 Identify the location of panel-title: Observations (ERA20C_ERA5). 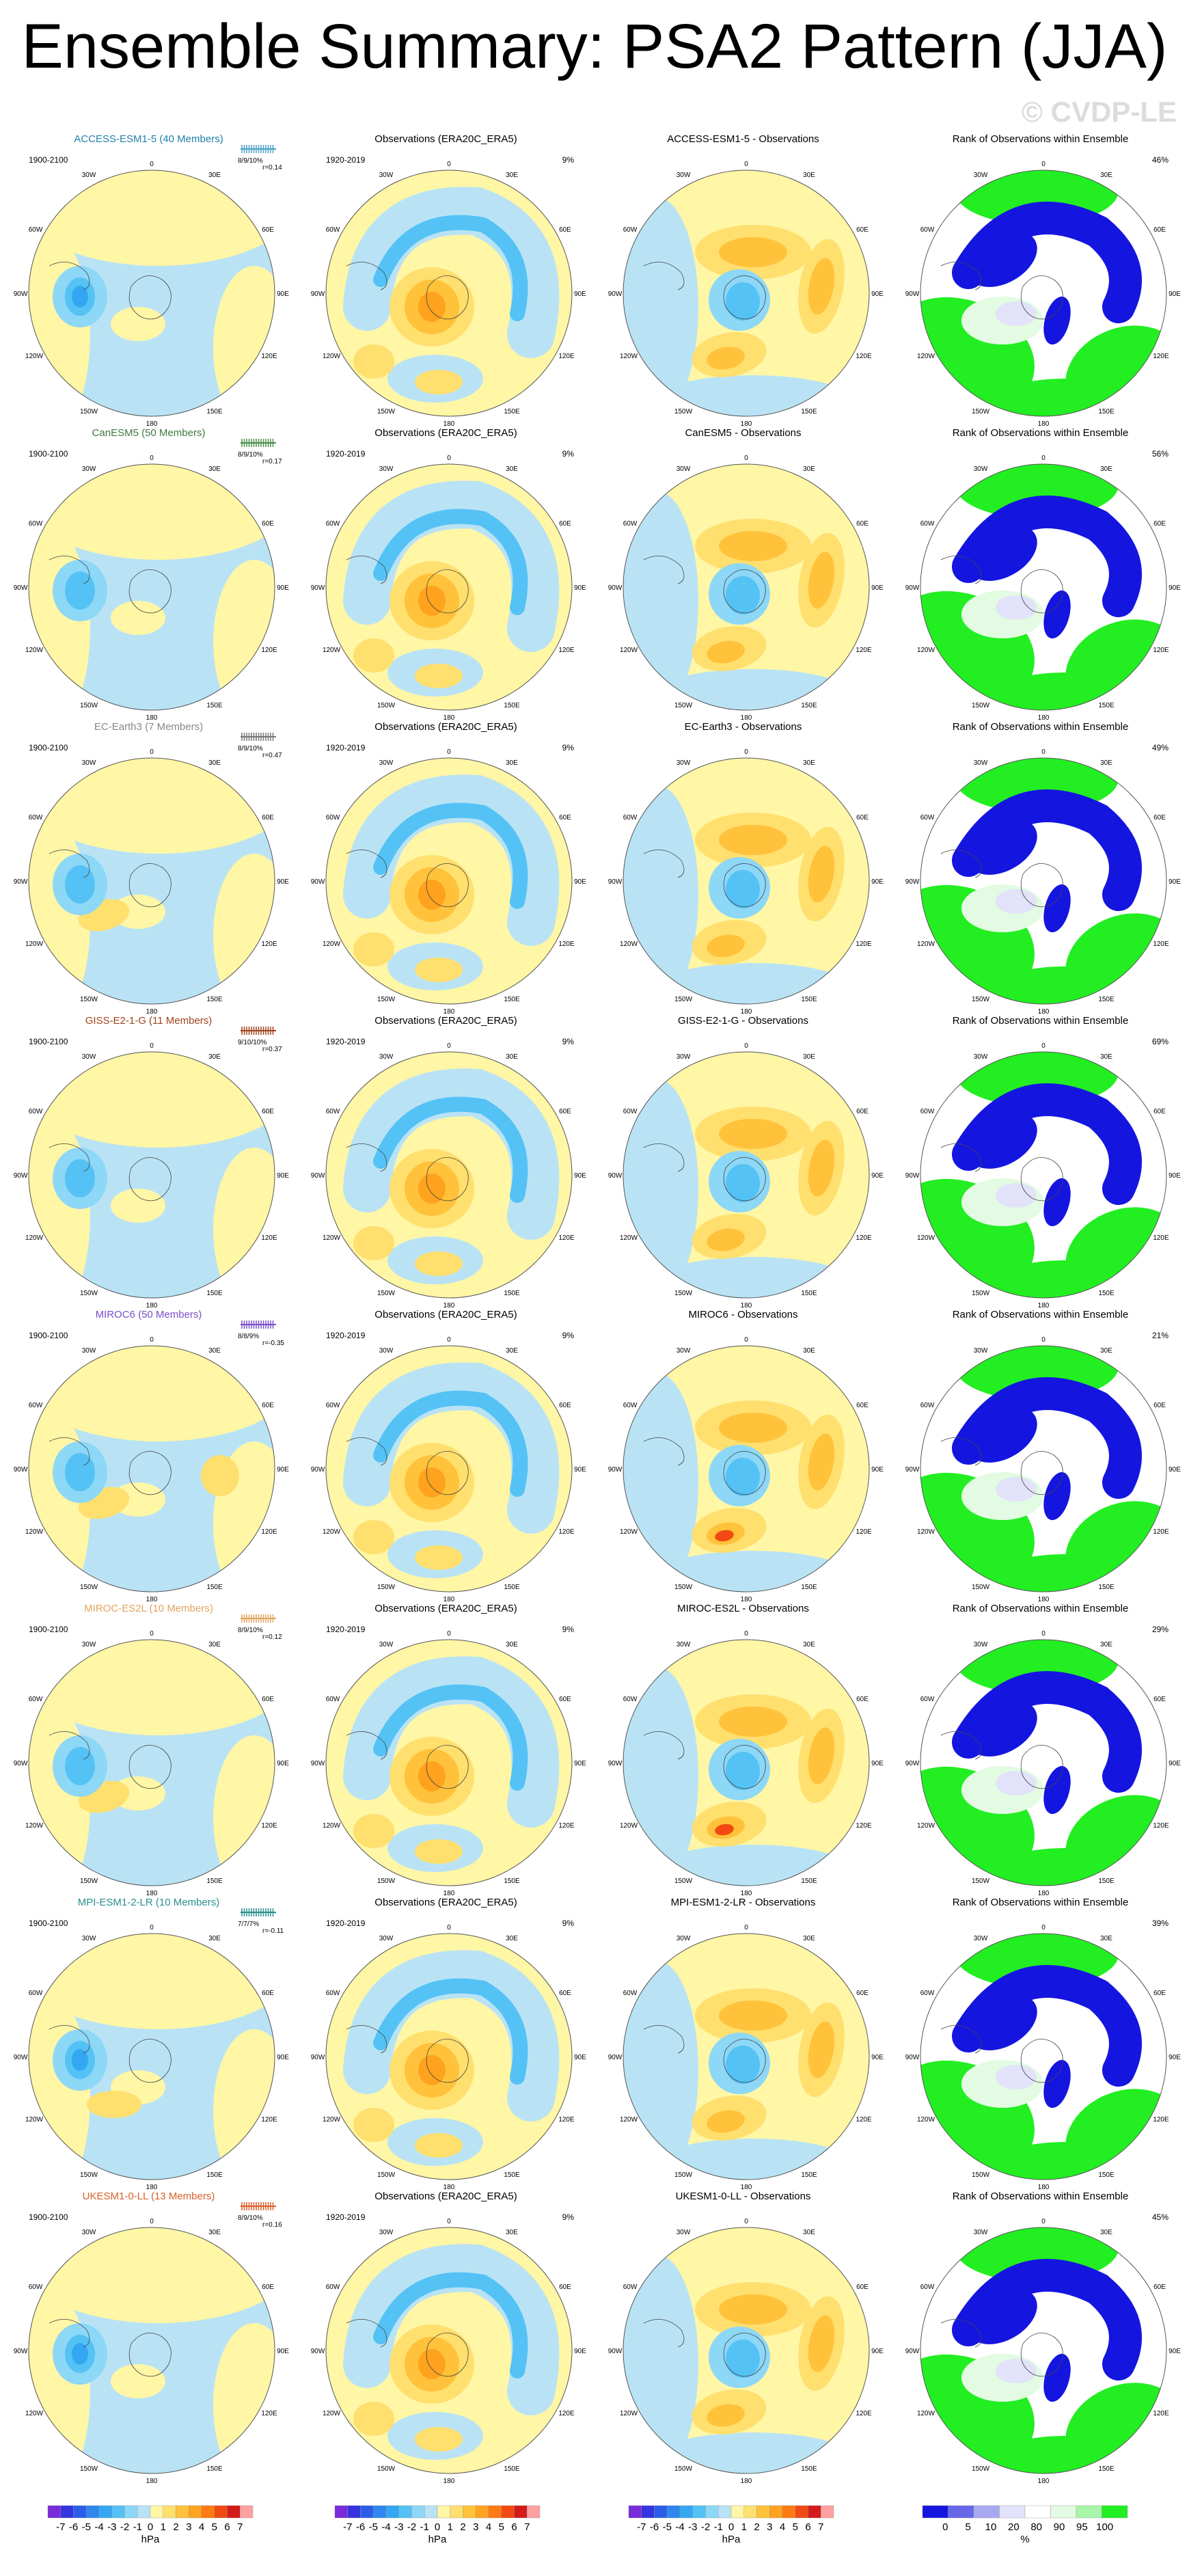
(445, 1315).